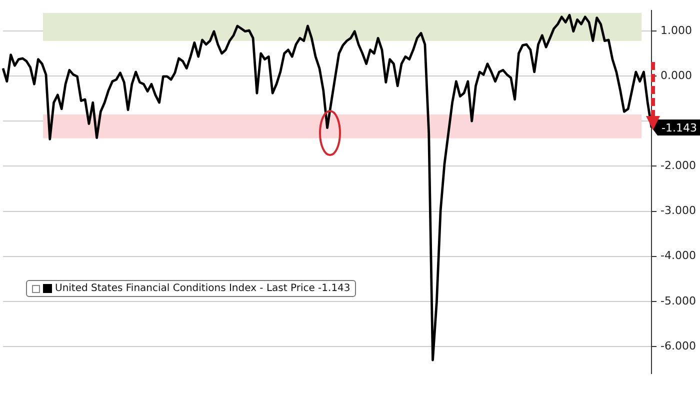  What do you see at coordinates (678, 345) in the screenshot?
I see `y-tick-label: -6.000` at bounding box center [678, 345].